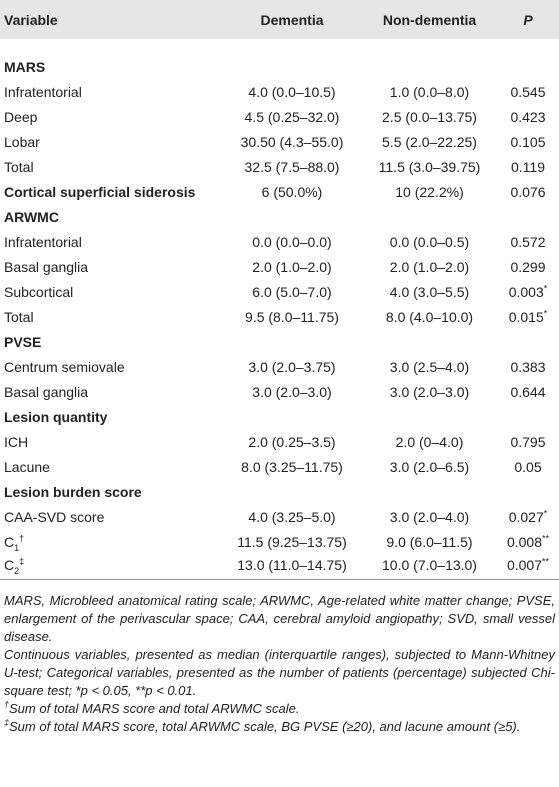 The height and width of the screenshot is (787, 559). I want to click on dementia-cell: 11.5 (9.25–13.75), so click(292, 541).